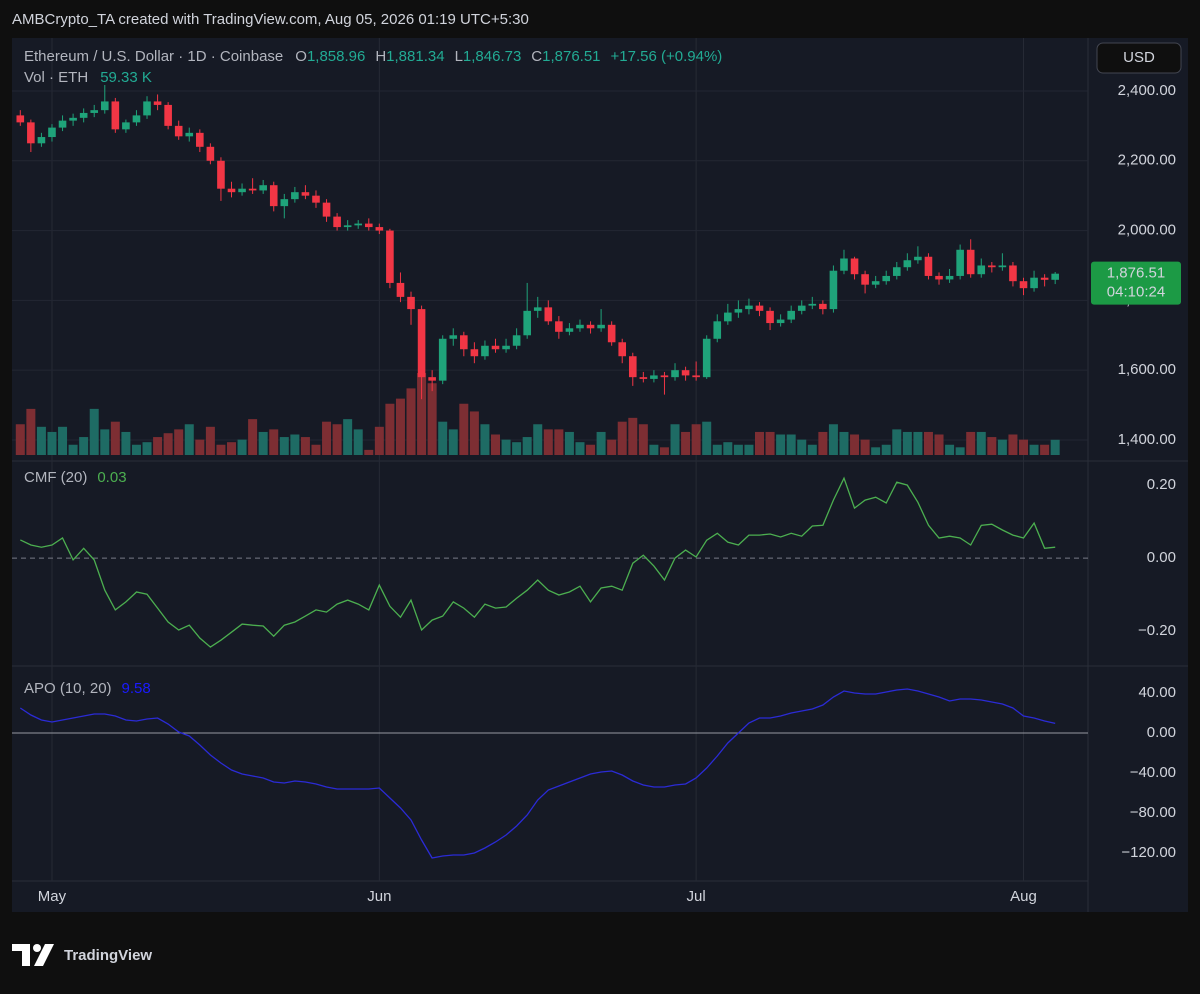  Describe the element at coordinates (21, 955) in the screenshot. I see `logo-seven` at that location.